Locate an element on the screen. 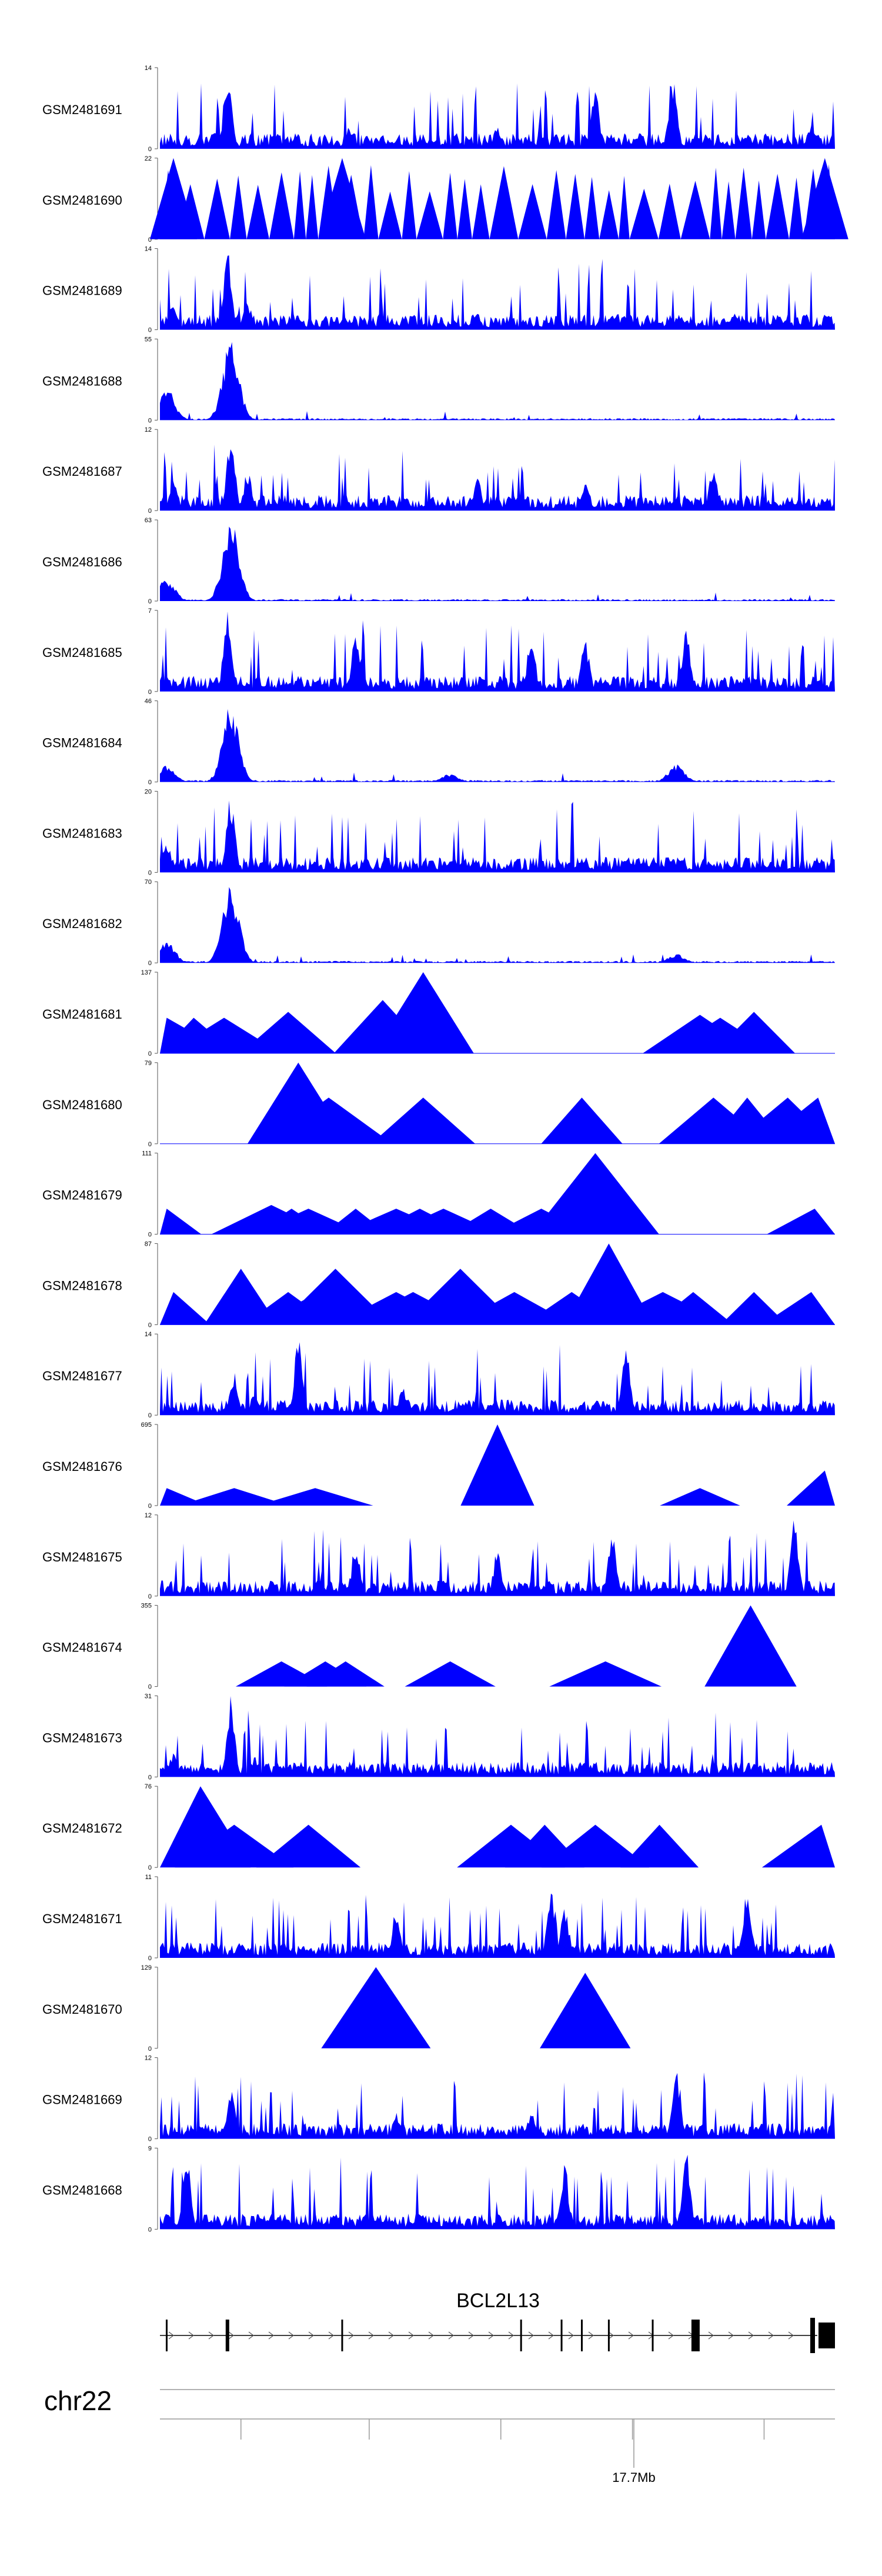  track-GSM2481691: GSM2481691 14 0 is located at coordinates (438, 109).